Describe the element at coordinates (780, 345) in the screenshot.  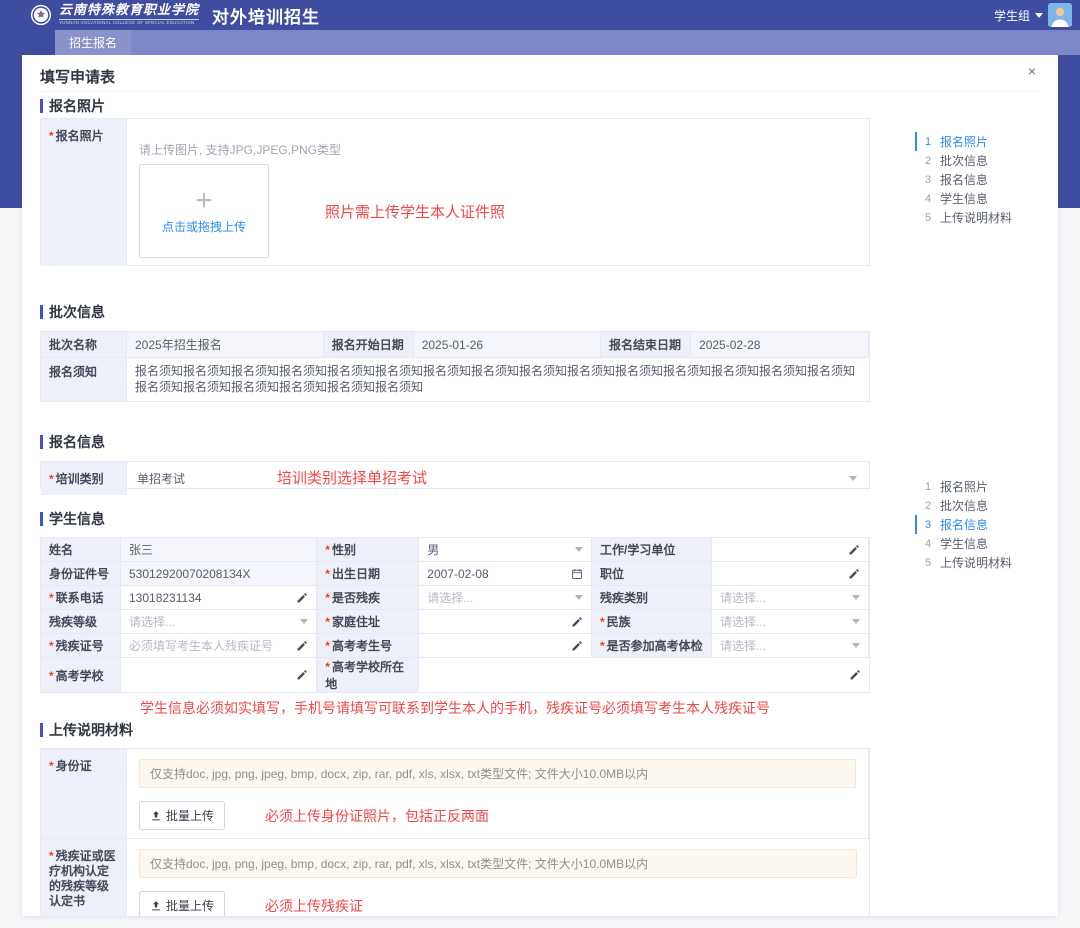
I see `batch-end-value: 2025-02-28` at that location.